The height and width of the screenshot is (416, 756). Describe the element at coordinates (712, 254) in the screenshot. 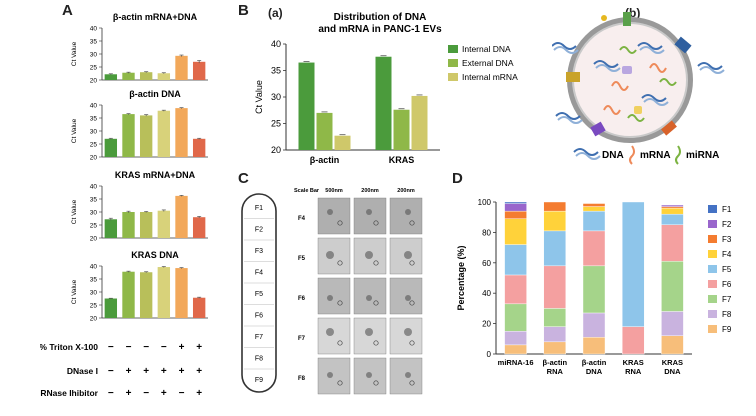

I see `panel-d-legend-swatch` at that location.